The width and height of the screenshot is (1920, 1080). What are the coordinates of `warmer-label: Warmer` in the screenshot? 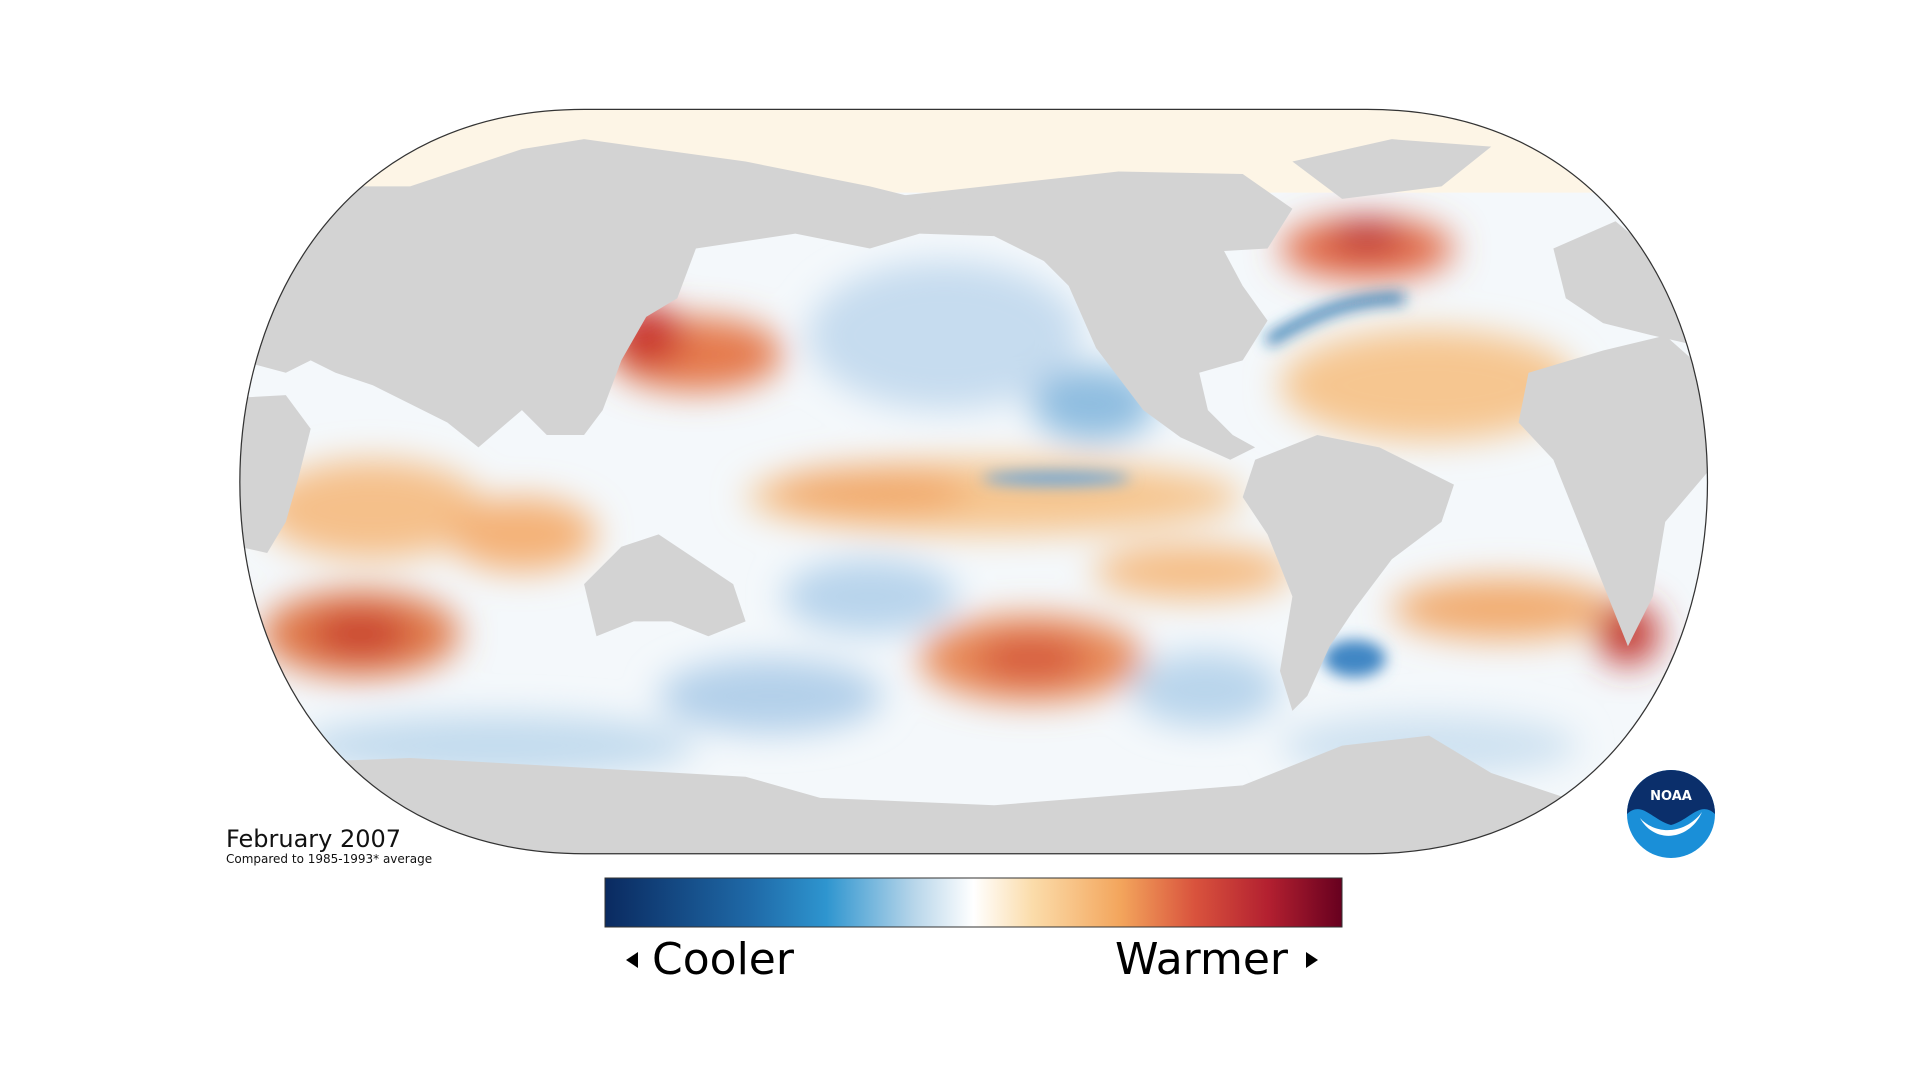 It's located at (1202, 959).